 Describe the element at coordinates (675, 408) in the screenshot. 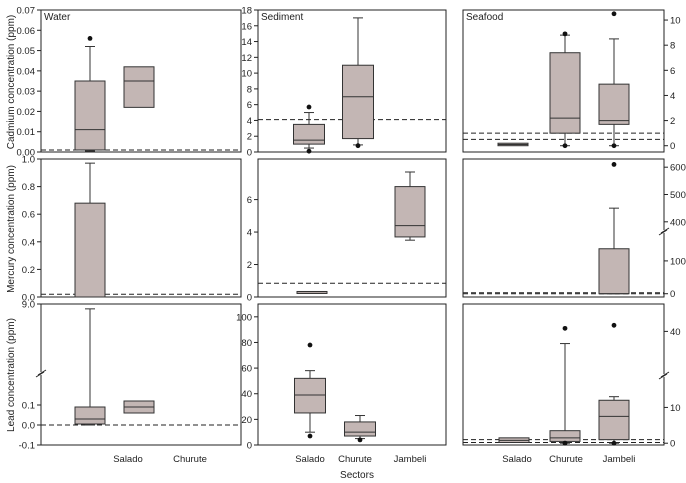

I see `y-tick-label: 10` at that location.